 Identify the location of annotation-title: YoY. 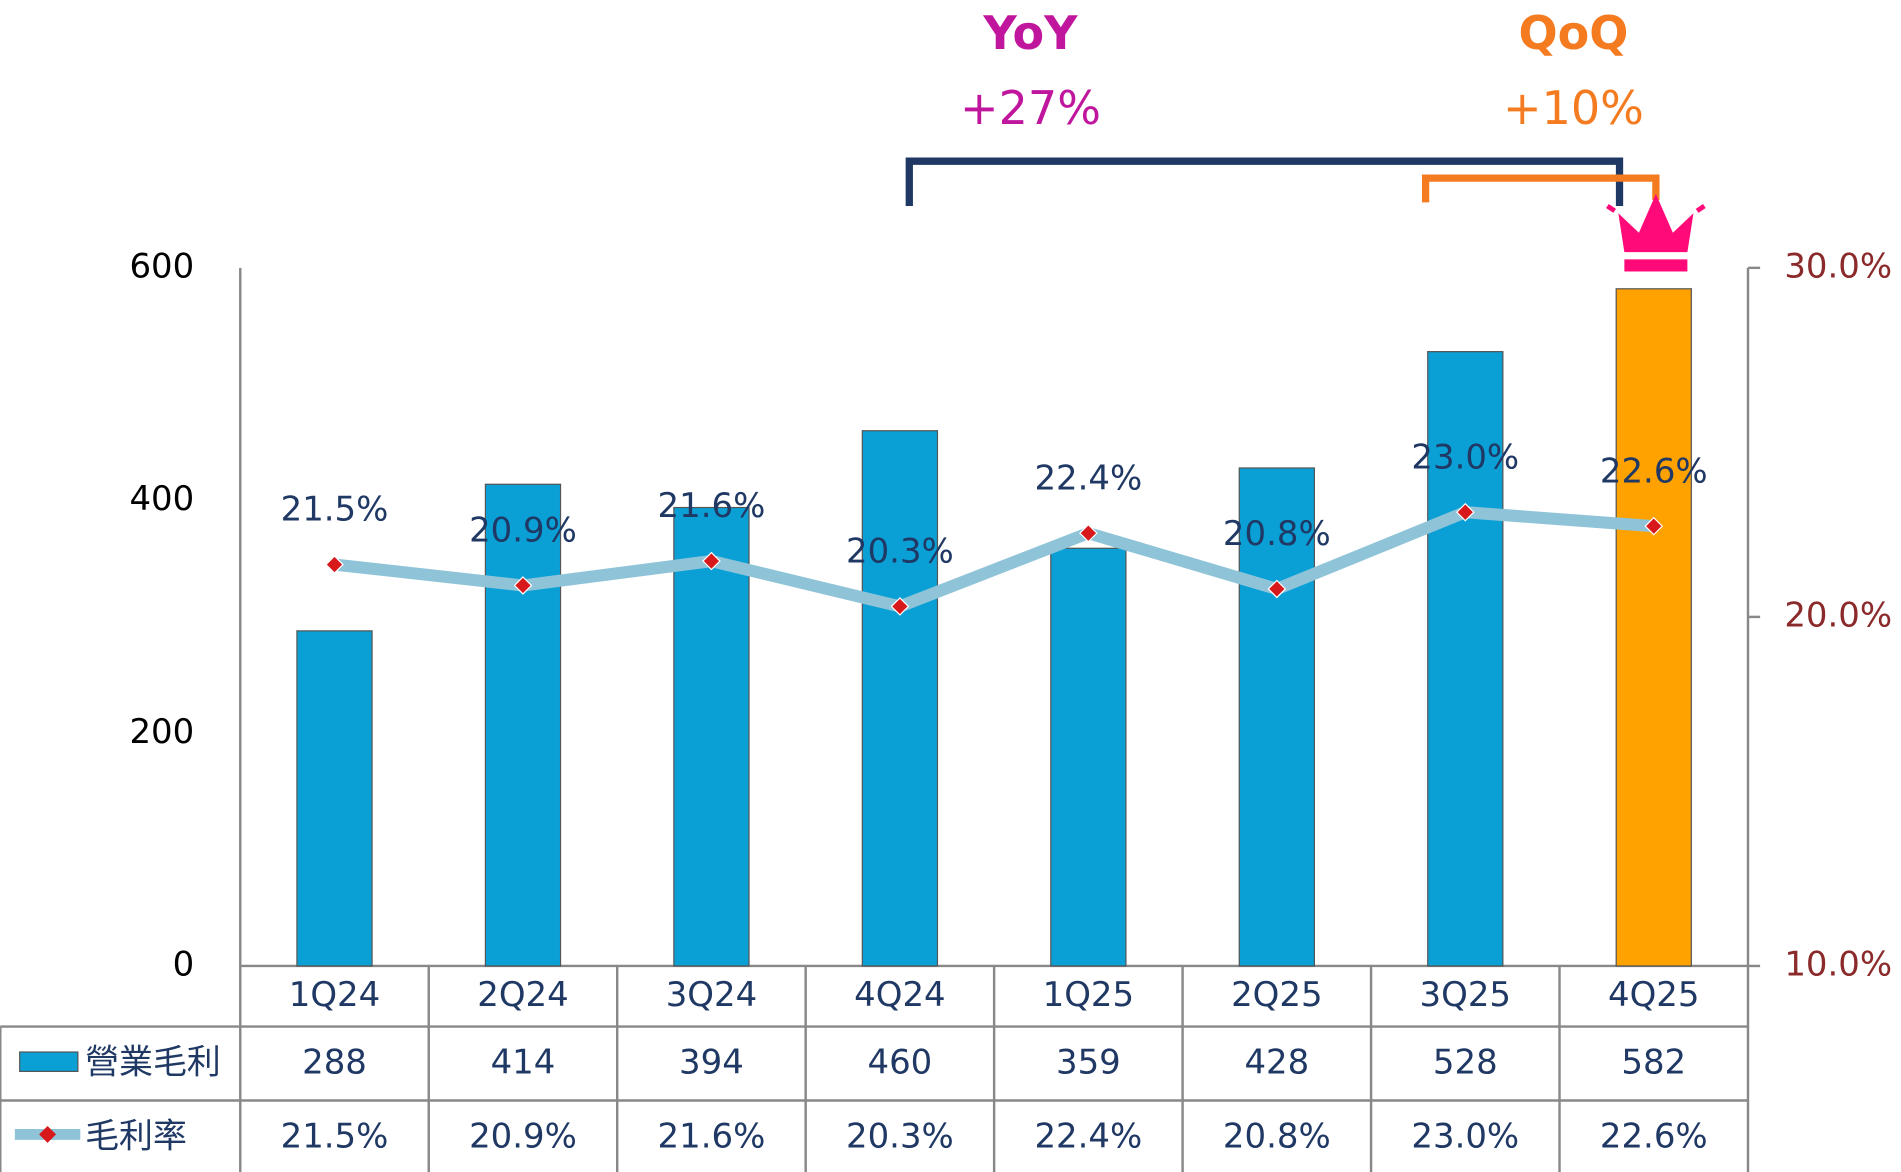
(1030, 33).